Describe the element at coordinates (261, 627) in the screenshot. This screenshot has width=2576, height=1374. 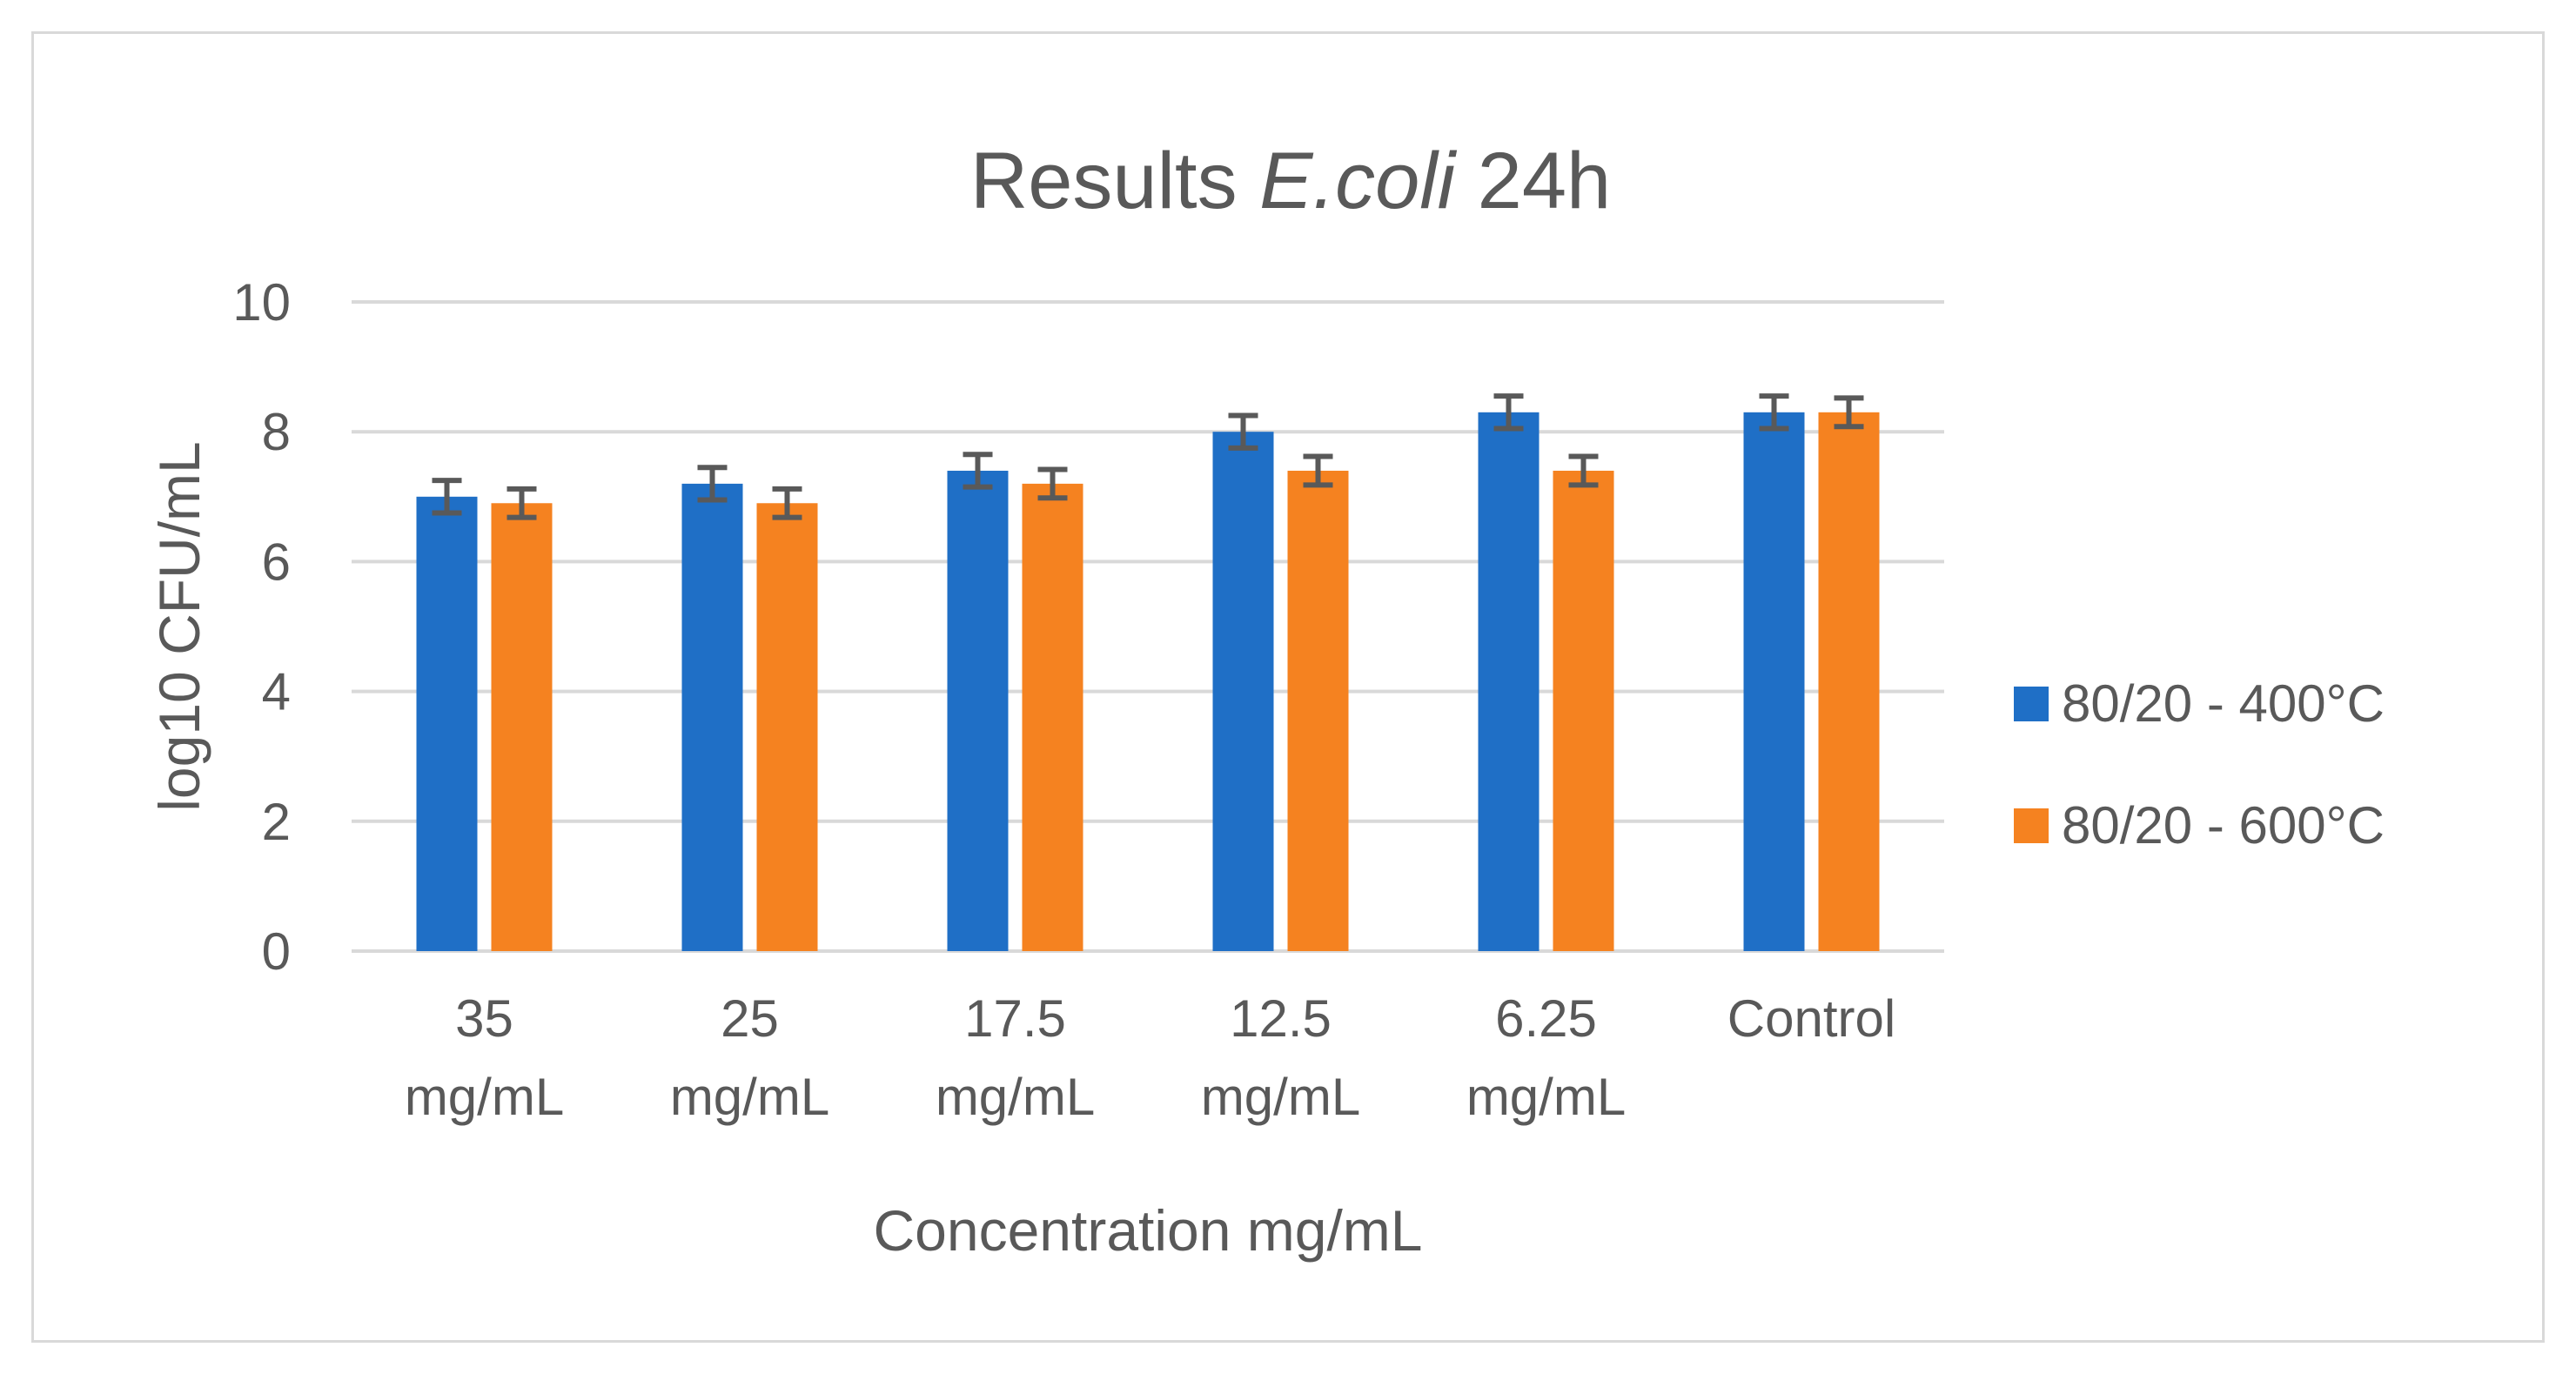
I see `y-tick-labels: 0 2 4 6 8 10` at that location.